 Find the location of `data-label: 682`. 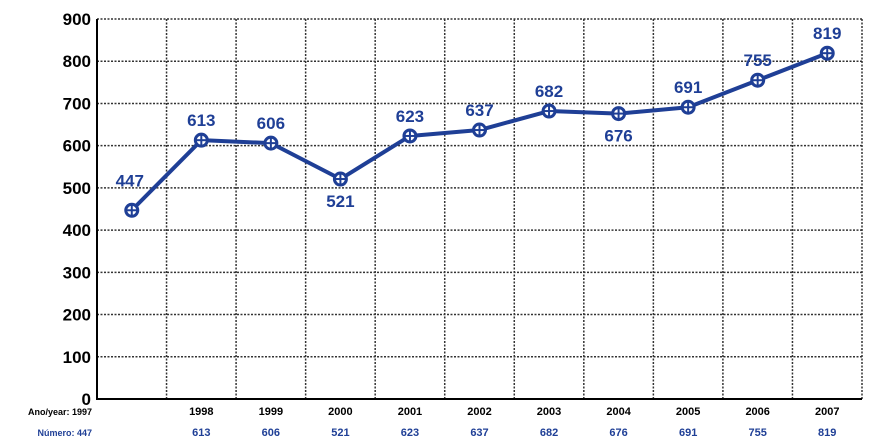

data-label: 682 is located at coordinates (549, 91).